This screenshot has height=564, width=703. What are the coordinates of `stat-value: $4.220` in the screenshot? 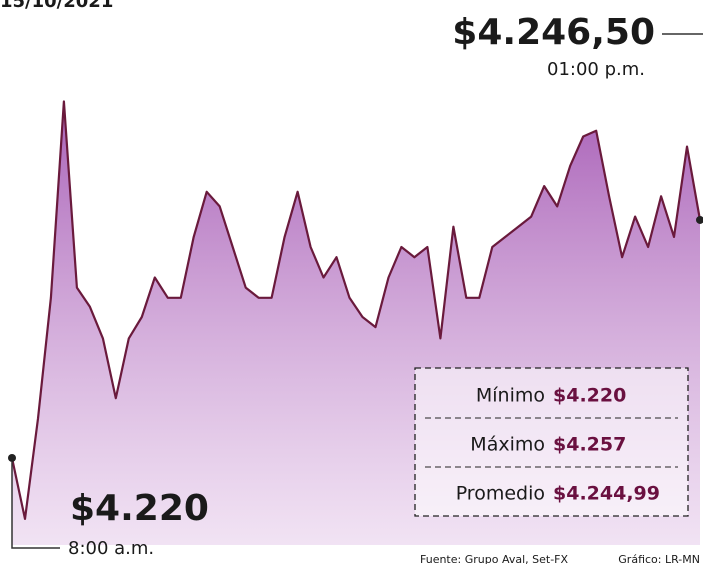 It's located at (589, 396).